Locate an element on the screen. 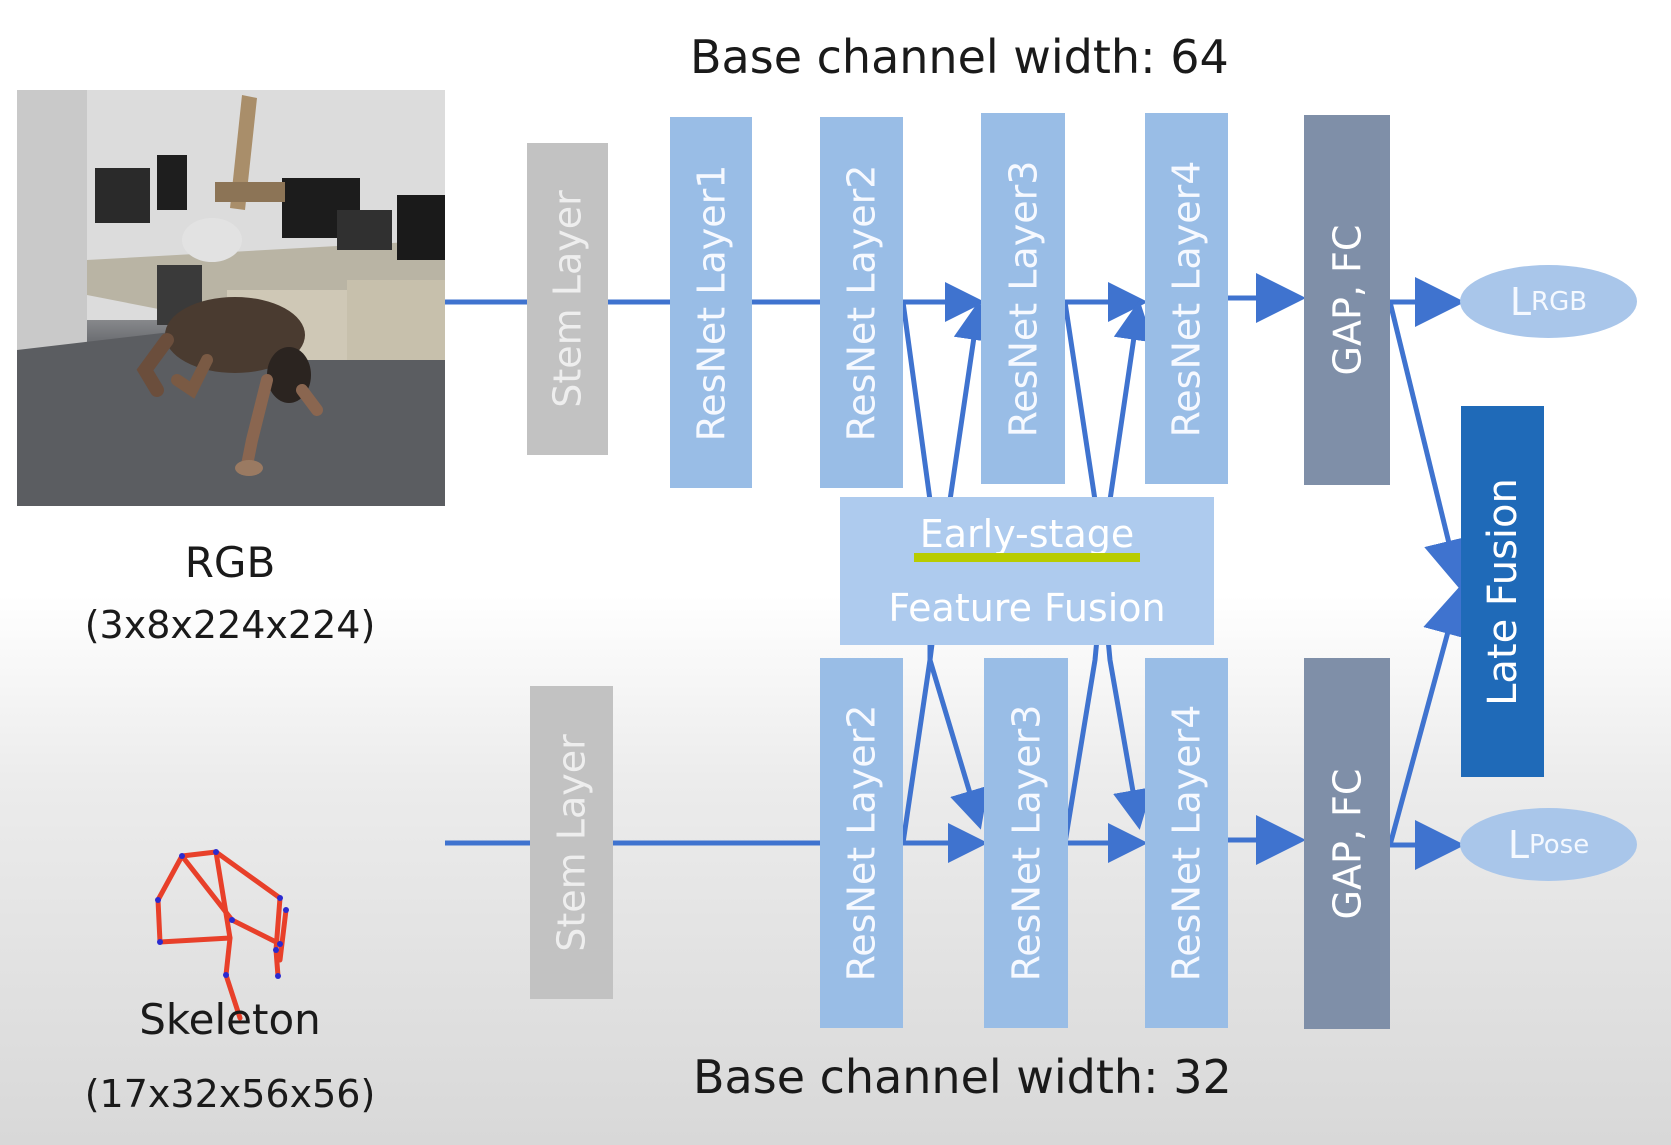 The width and height of the screenshot is (1671, 1145). rgb-resnet-layer4: ResNet Layer4 is located at coordinates (1186, 298).